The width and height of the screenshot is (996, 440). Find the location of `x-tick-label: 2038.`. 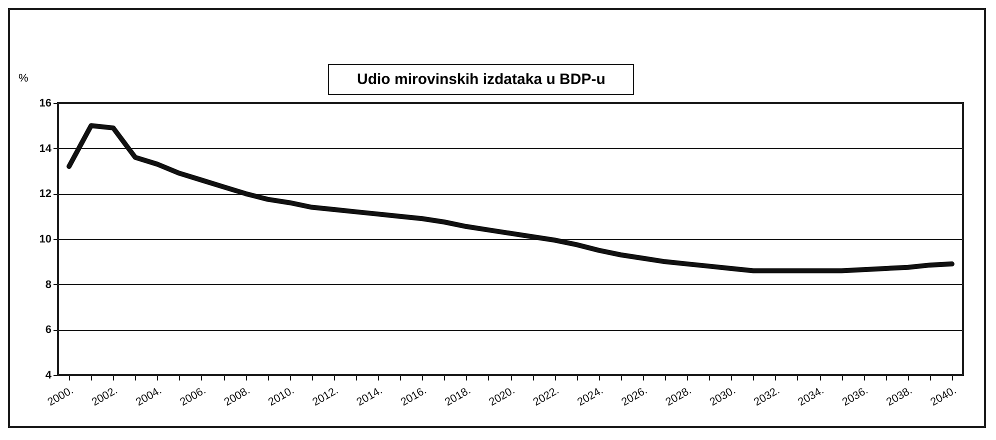

x-tick-label: 2038. is located at coordinates (899, 396).